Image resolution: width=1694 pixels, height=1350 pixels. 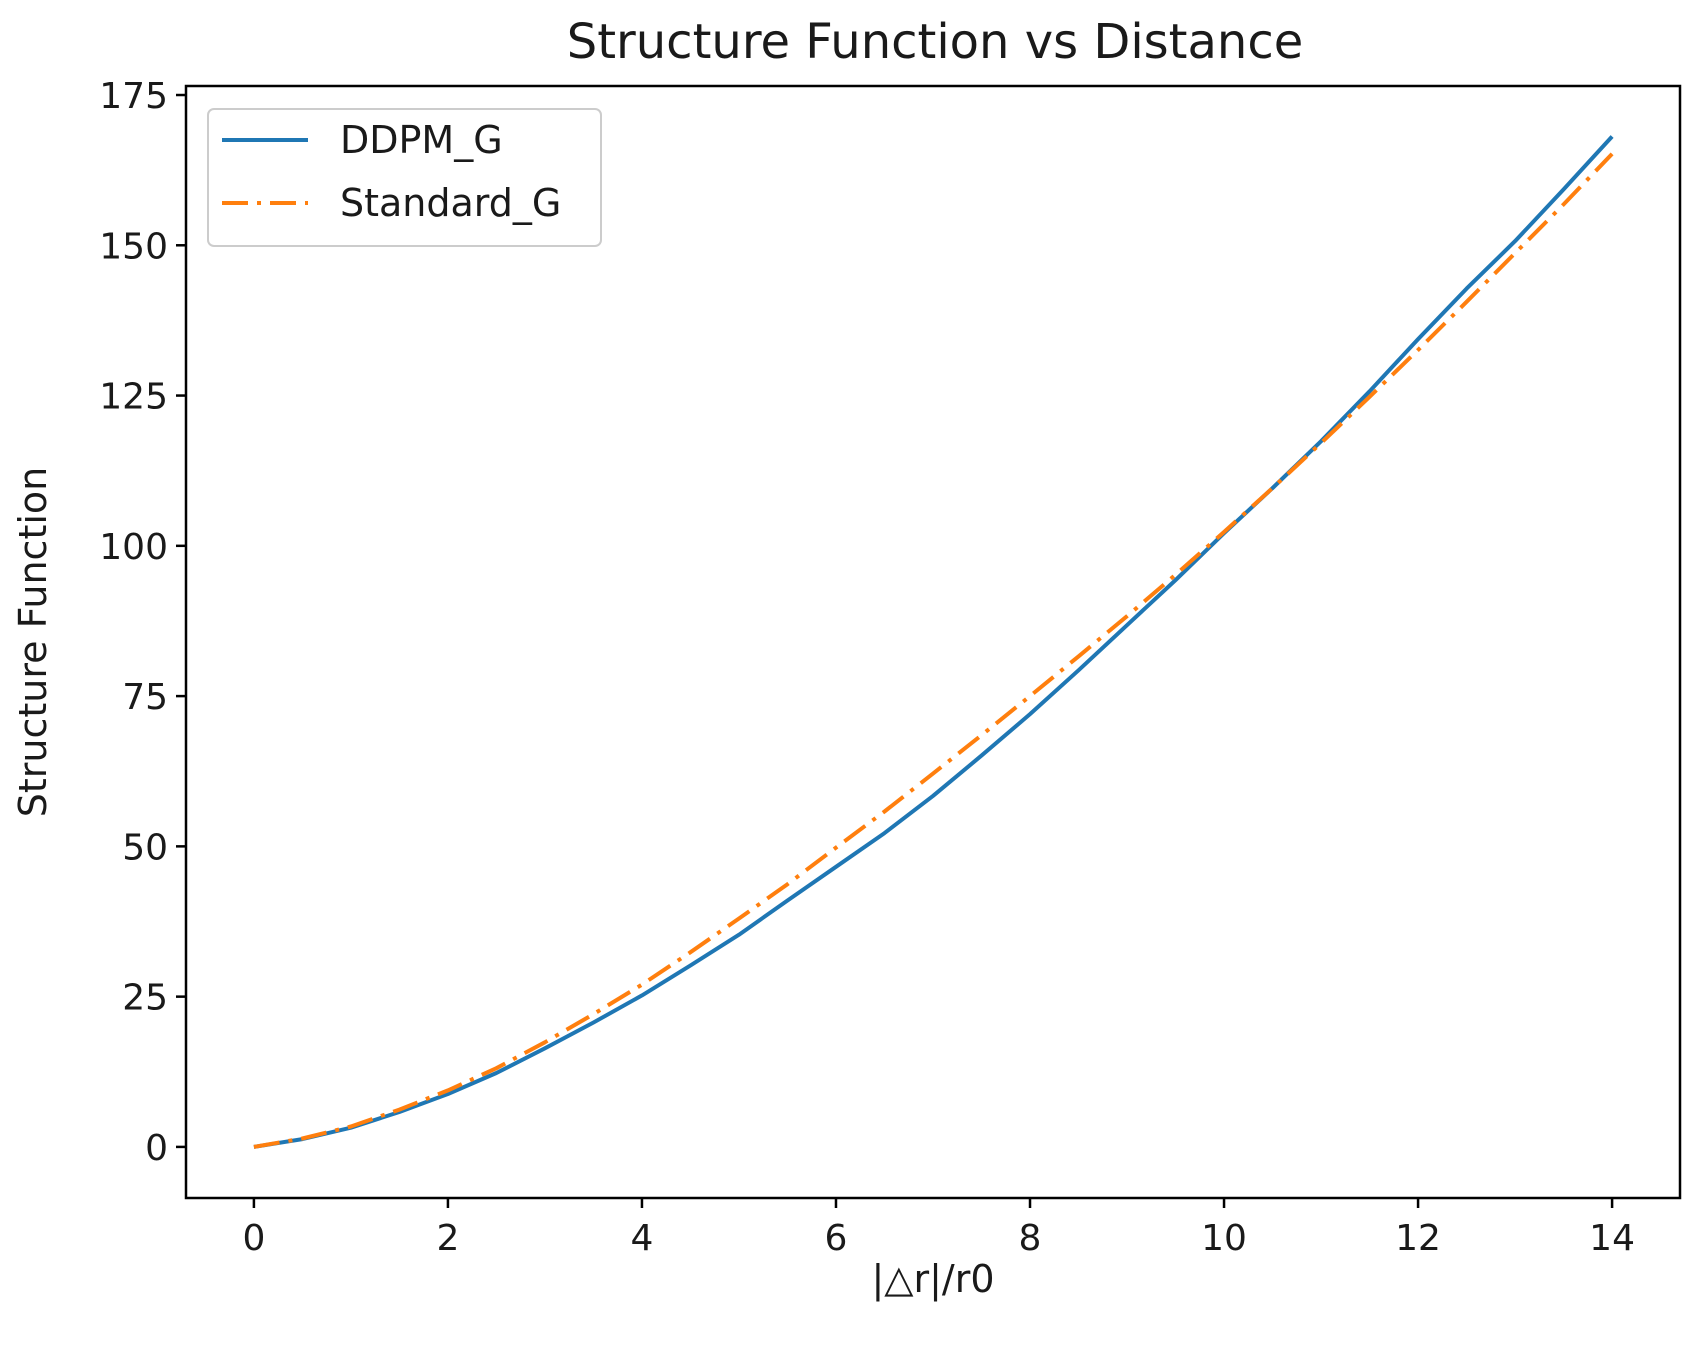 I want to click on x-tick-label: 4, so click(x=642, y=1238).